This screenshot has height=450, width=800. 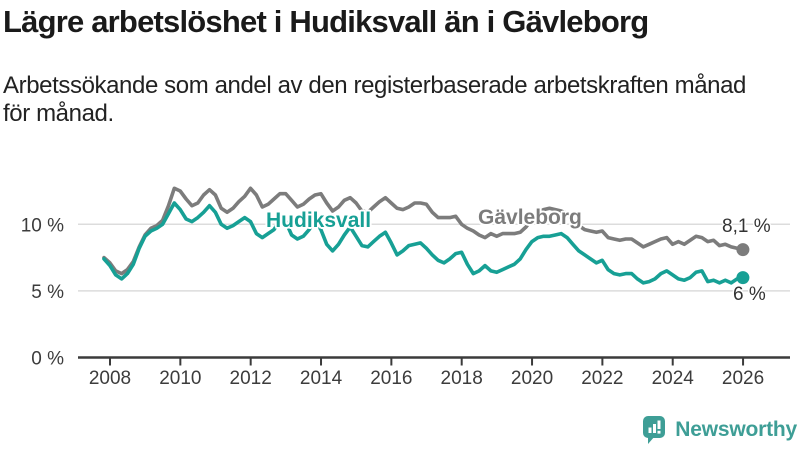 What do you see at coordinates (251, 378) in the screenshot?
I see `x-axis-tick-label: 2012` at bounding box center [251, 378].